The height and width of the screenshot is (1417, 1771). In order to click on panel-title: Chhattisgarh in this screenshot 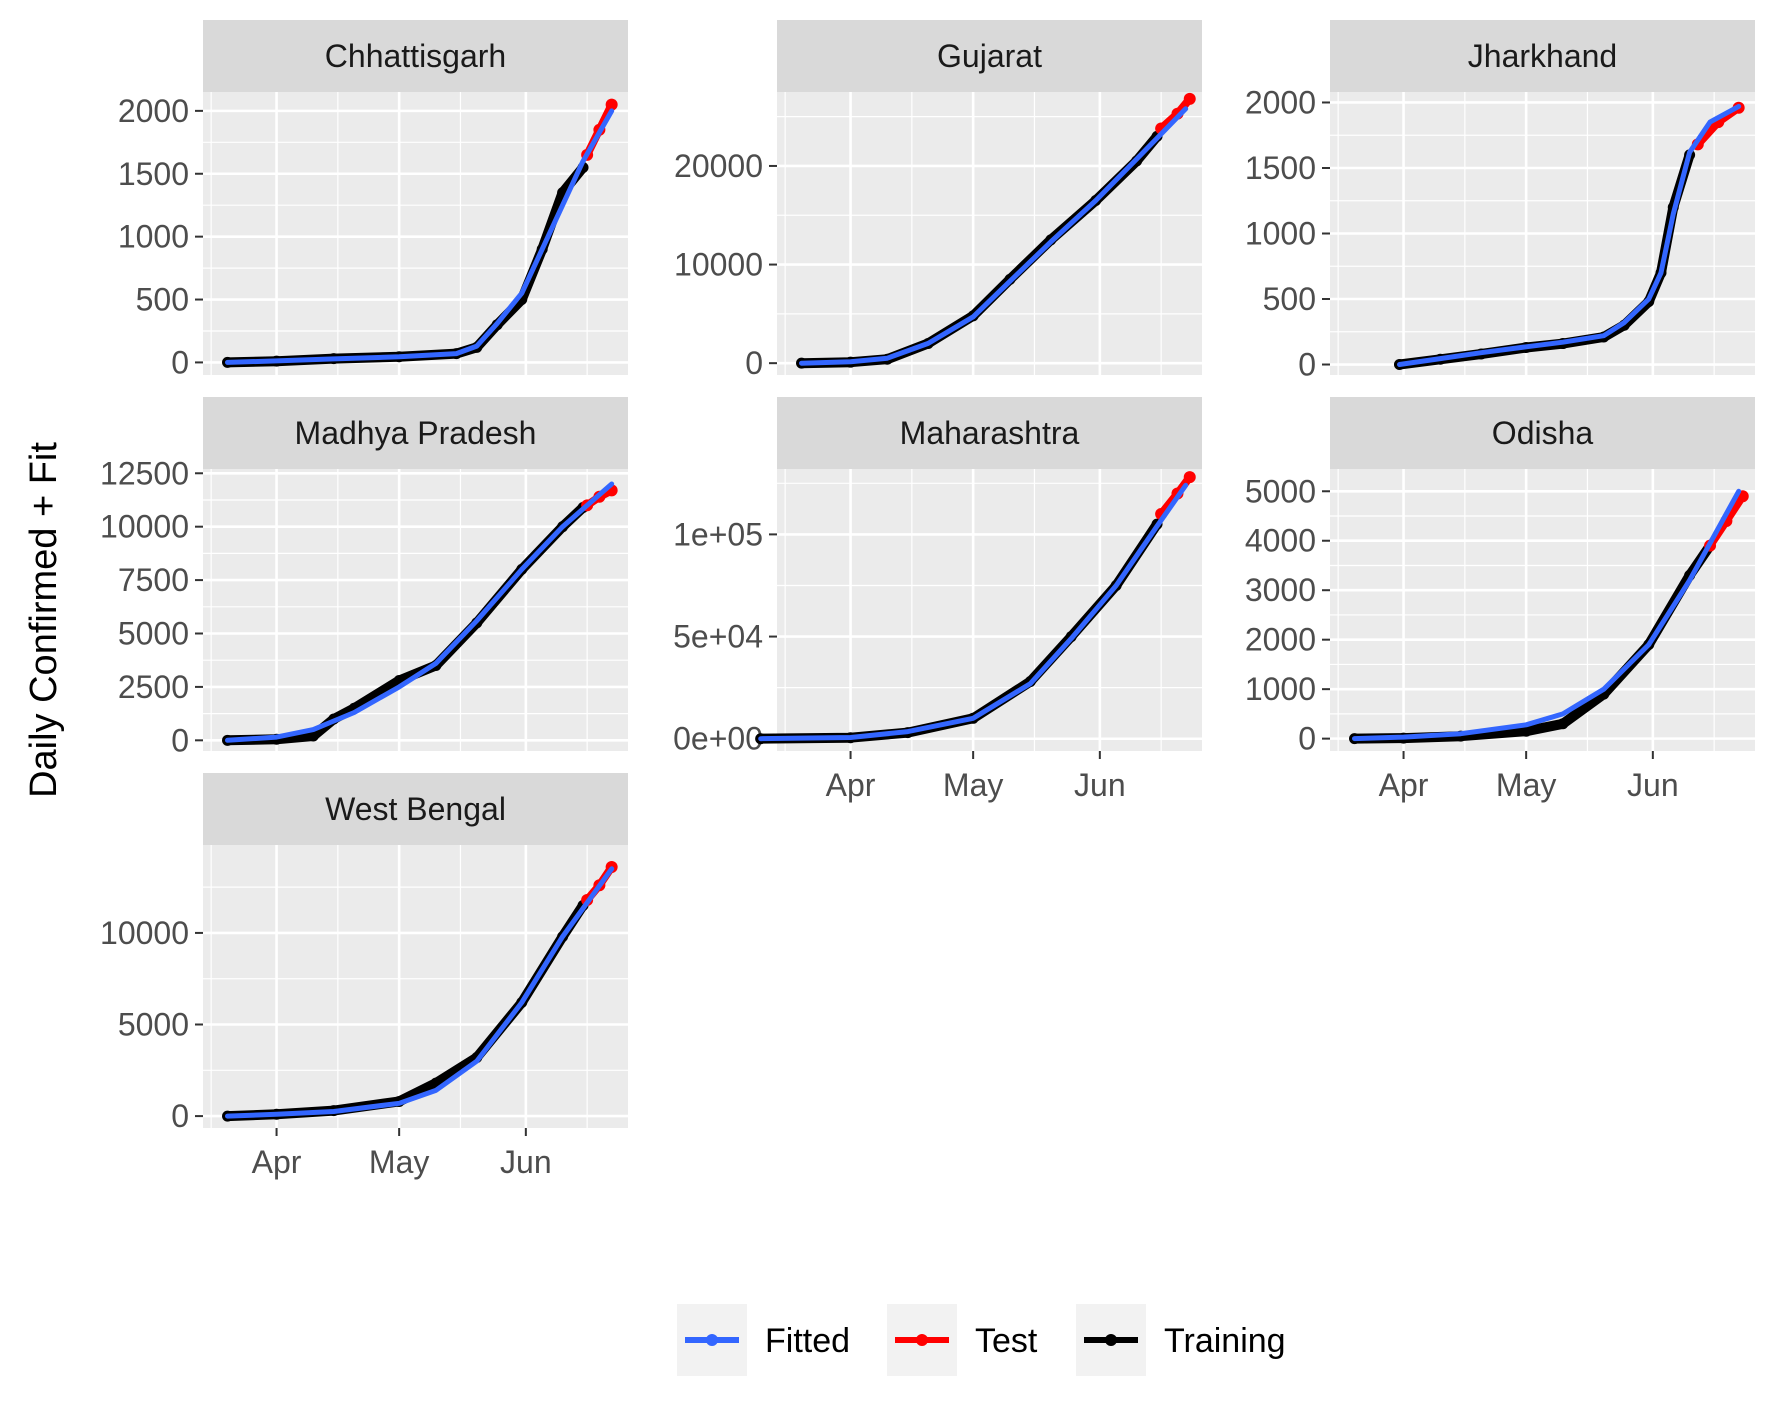, I will do `click(415, 56)`.